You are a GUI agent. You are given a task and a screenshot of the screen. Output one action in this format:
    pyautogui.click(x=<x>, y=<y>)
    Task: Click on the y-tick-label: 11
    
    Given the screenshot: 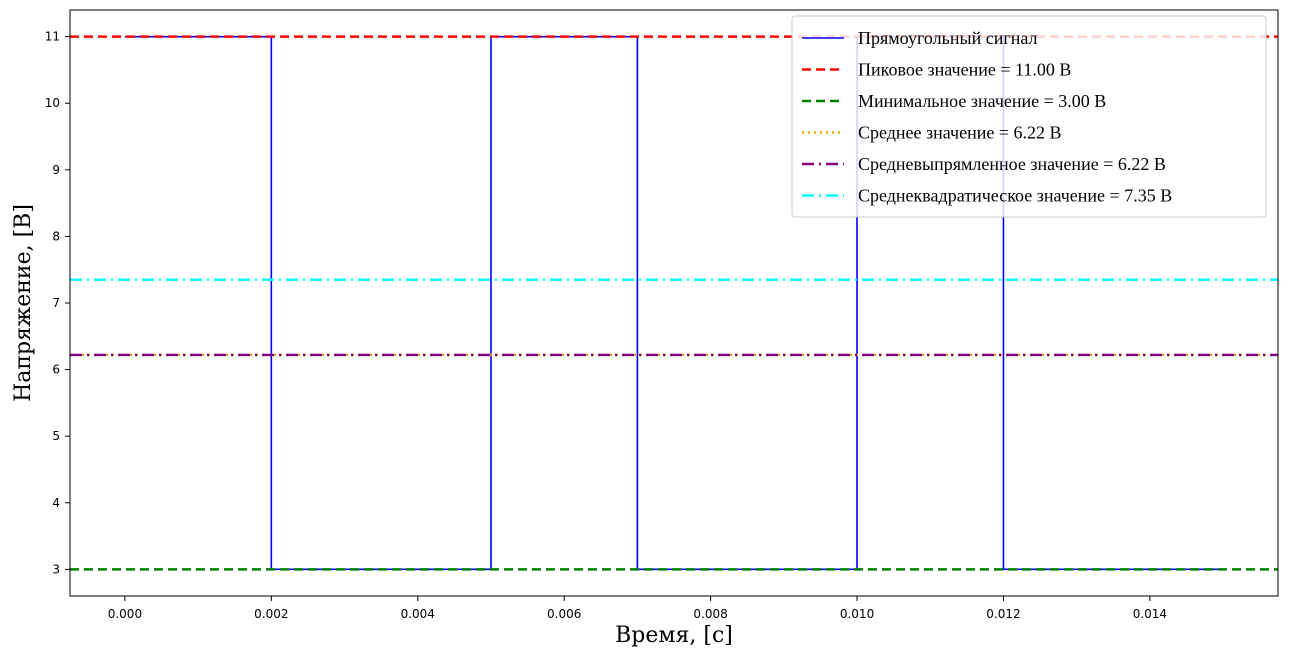 What is the action you would take?
    pyautogui.click(x=52, y=37)
    